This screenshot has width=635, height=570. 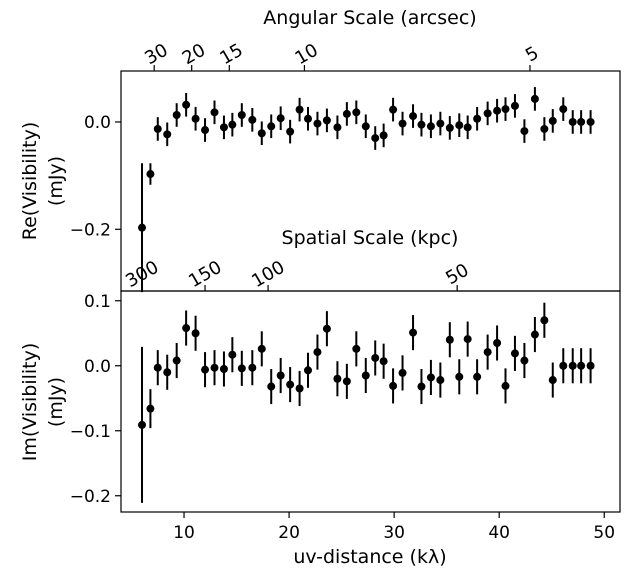 What do you see at coordinates (30, 402) in the screenshot?
I see `bottom-y-axis-title: Im(Visibility)` at bounding box center [30, 402].